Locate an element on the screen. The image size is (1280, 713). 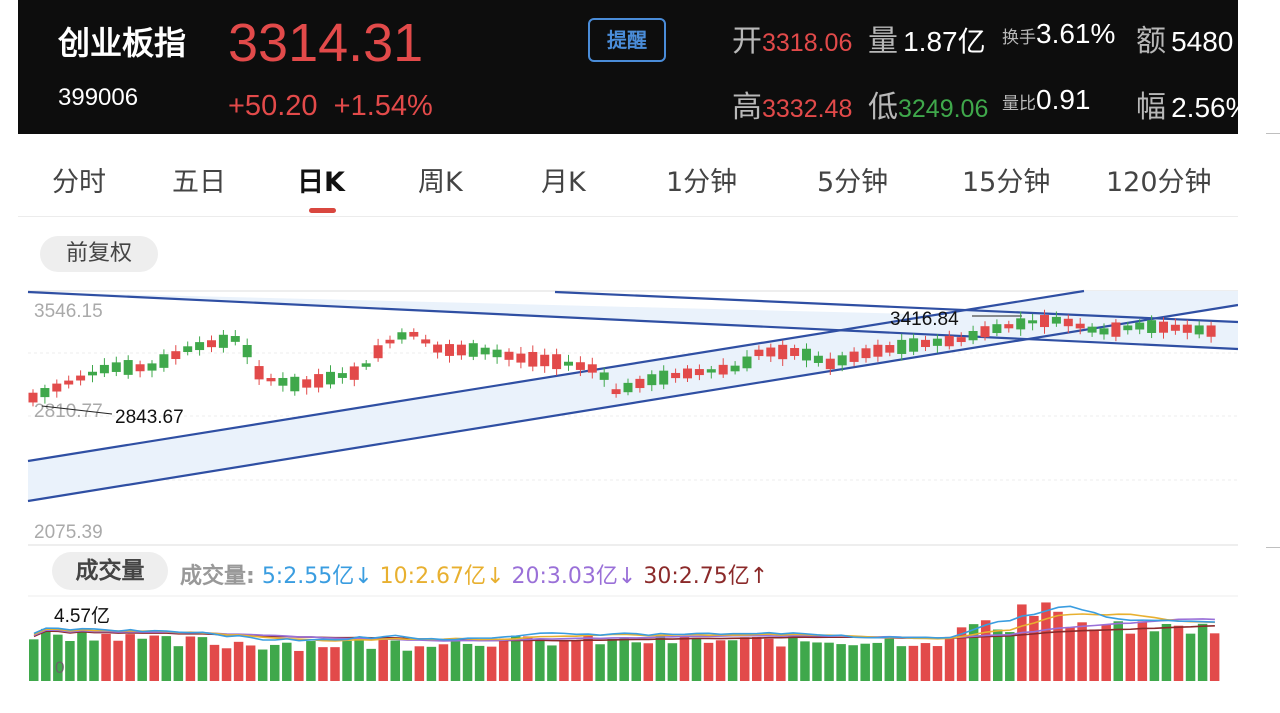
turnover-label: 换手 is located at coordinates (1019, 38).